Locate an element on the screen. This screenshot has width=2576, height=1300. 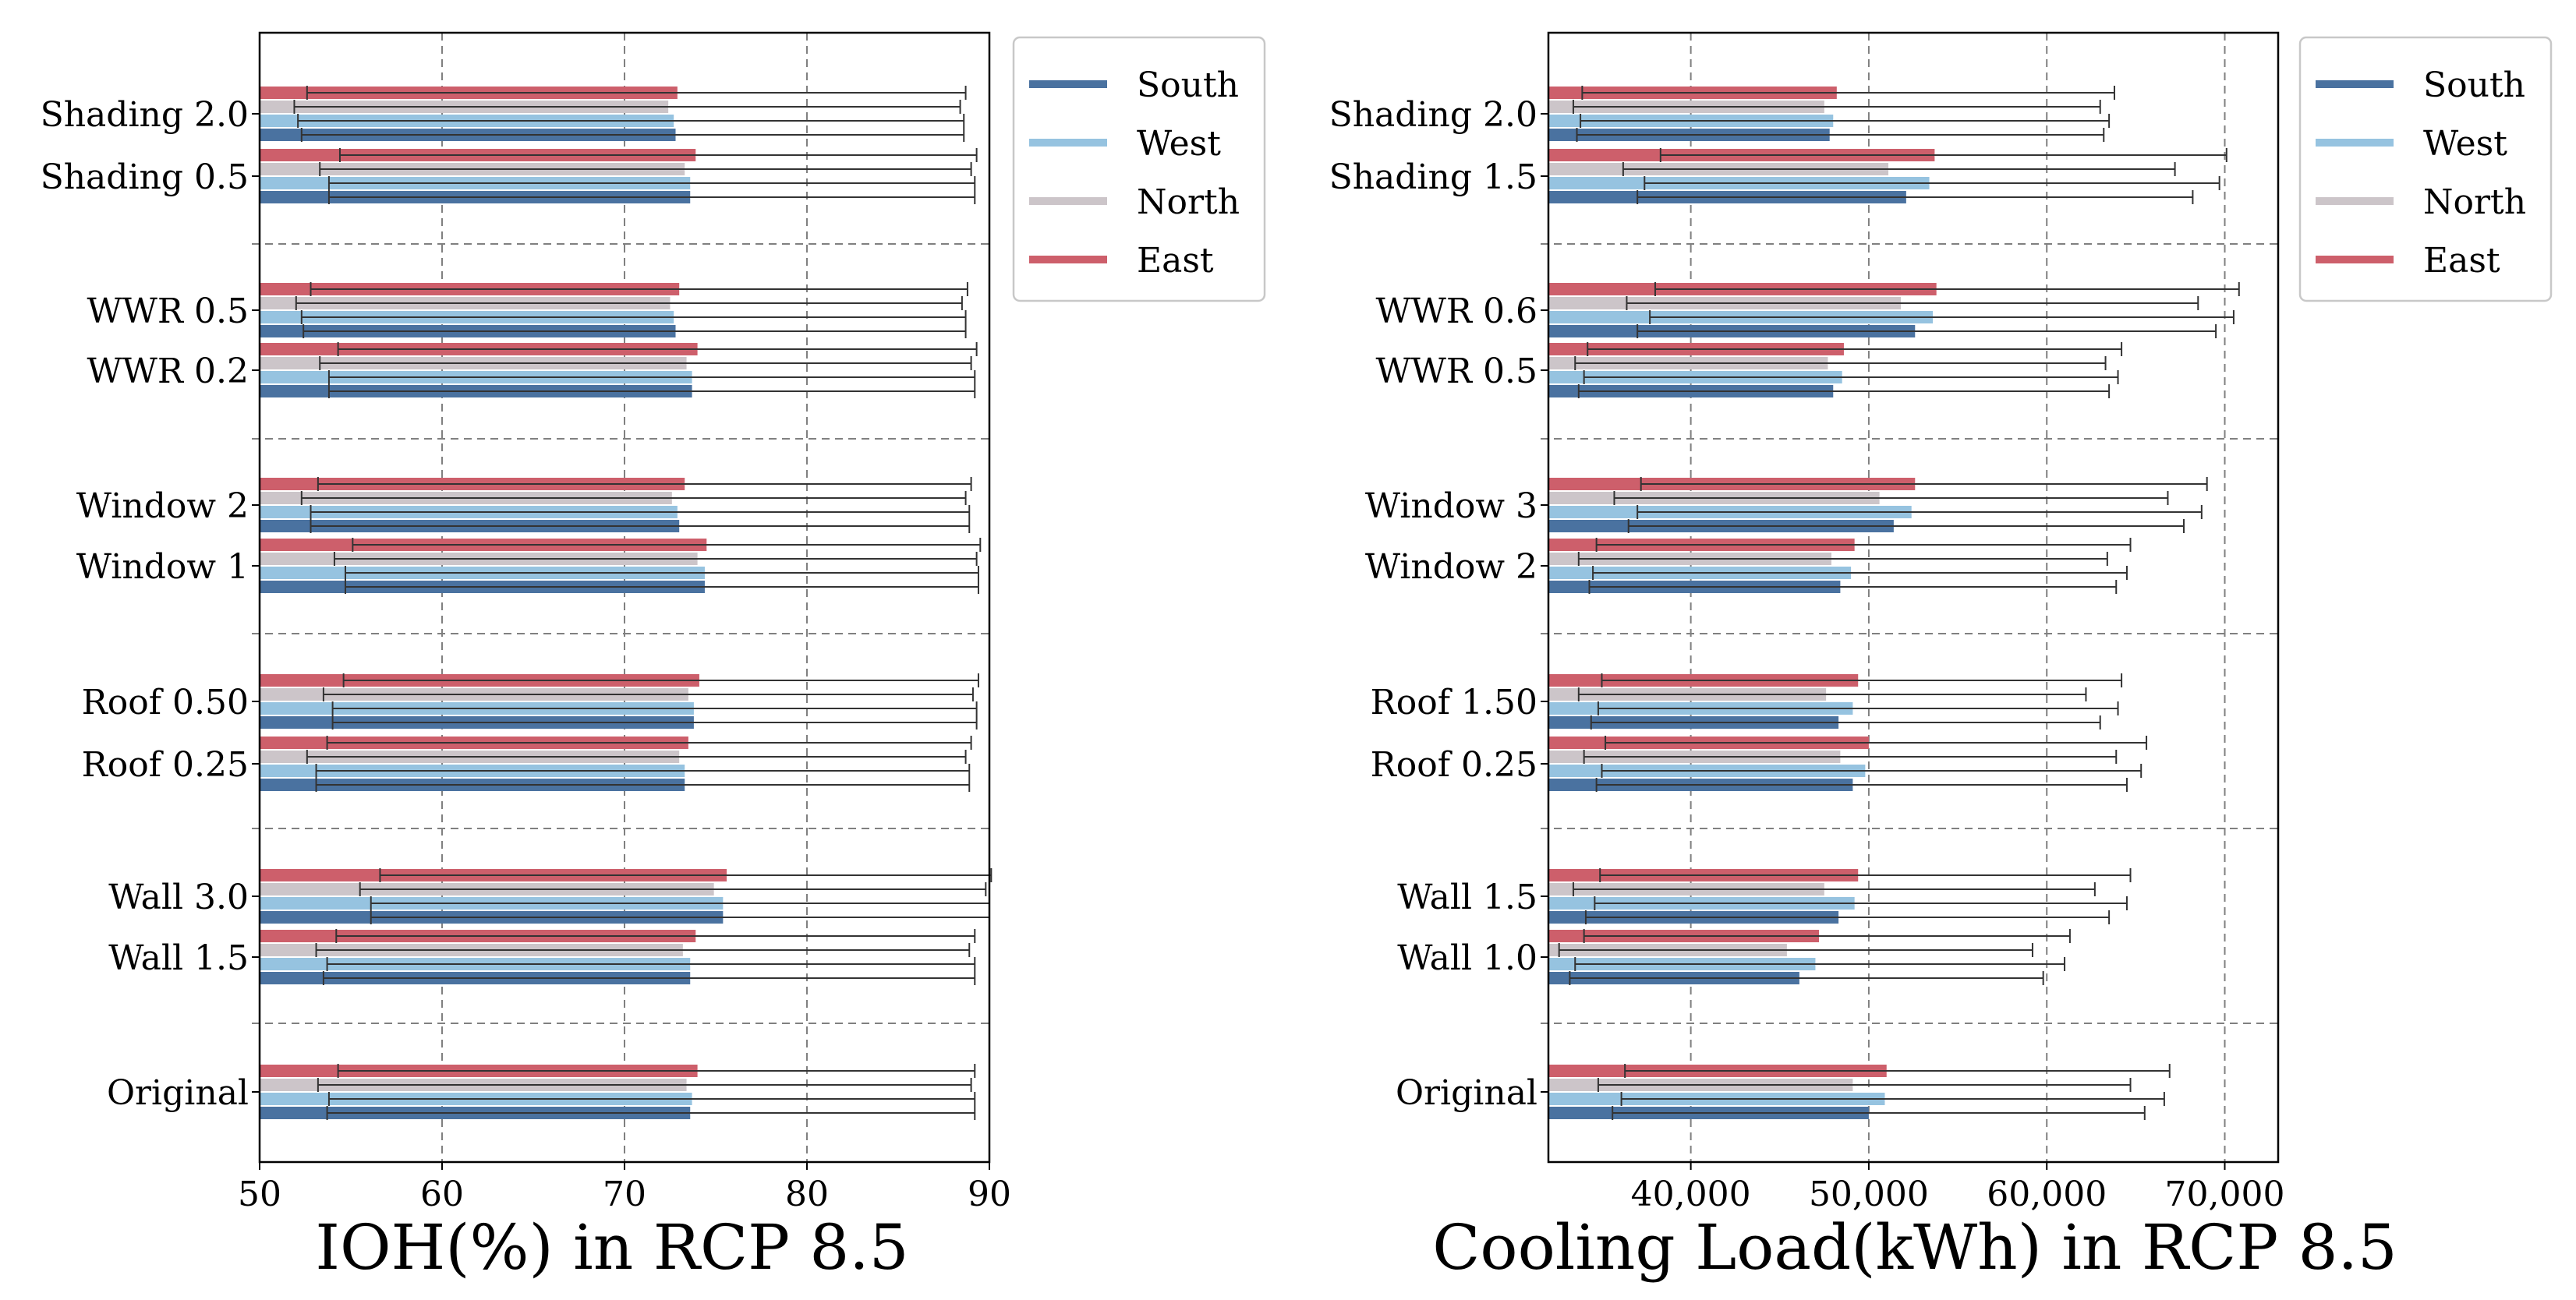
x-tick-label: 80 is located at coordinates (807, 1194).